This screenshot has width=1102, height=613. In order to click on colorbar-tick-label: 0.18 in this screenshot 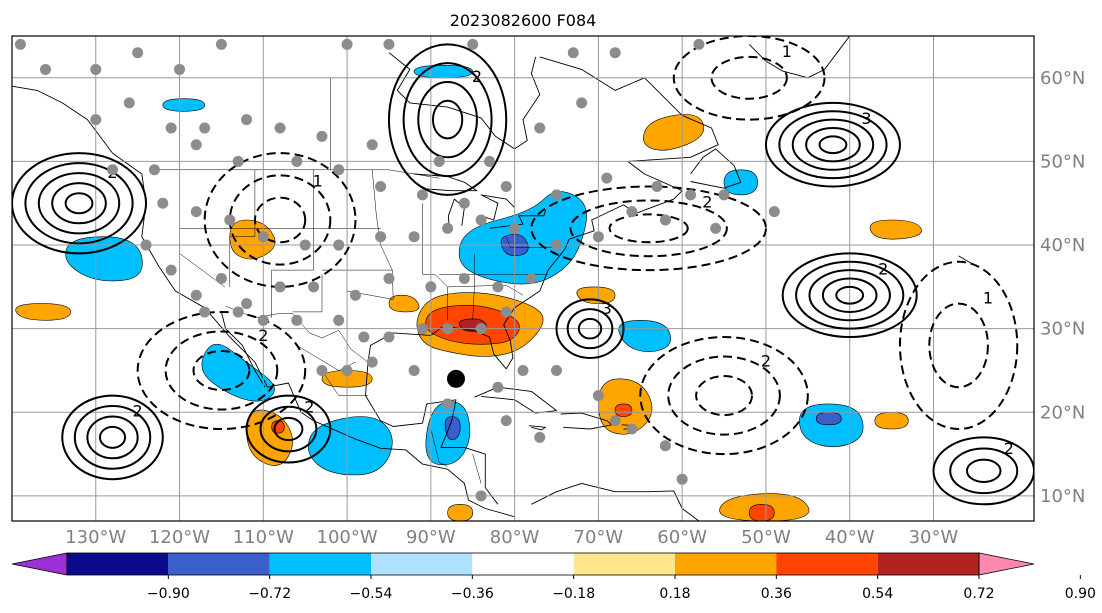, I will do `click(674, 594)`.